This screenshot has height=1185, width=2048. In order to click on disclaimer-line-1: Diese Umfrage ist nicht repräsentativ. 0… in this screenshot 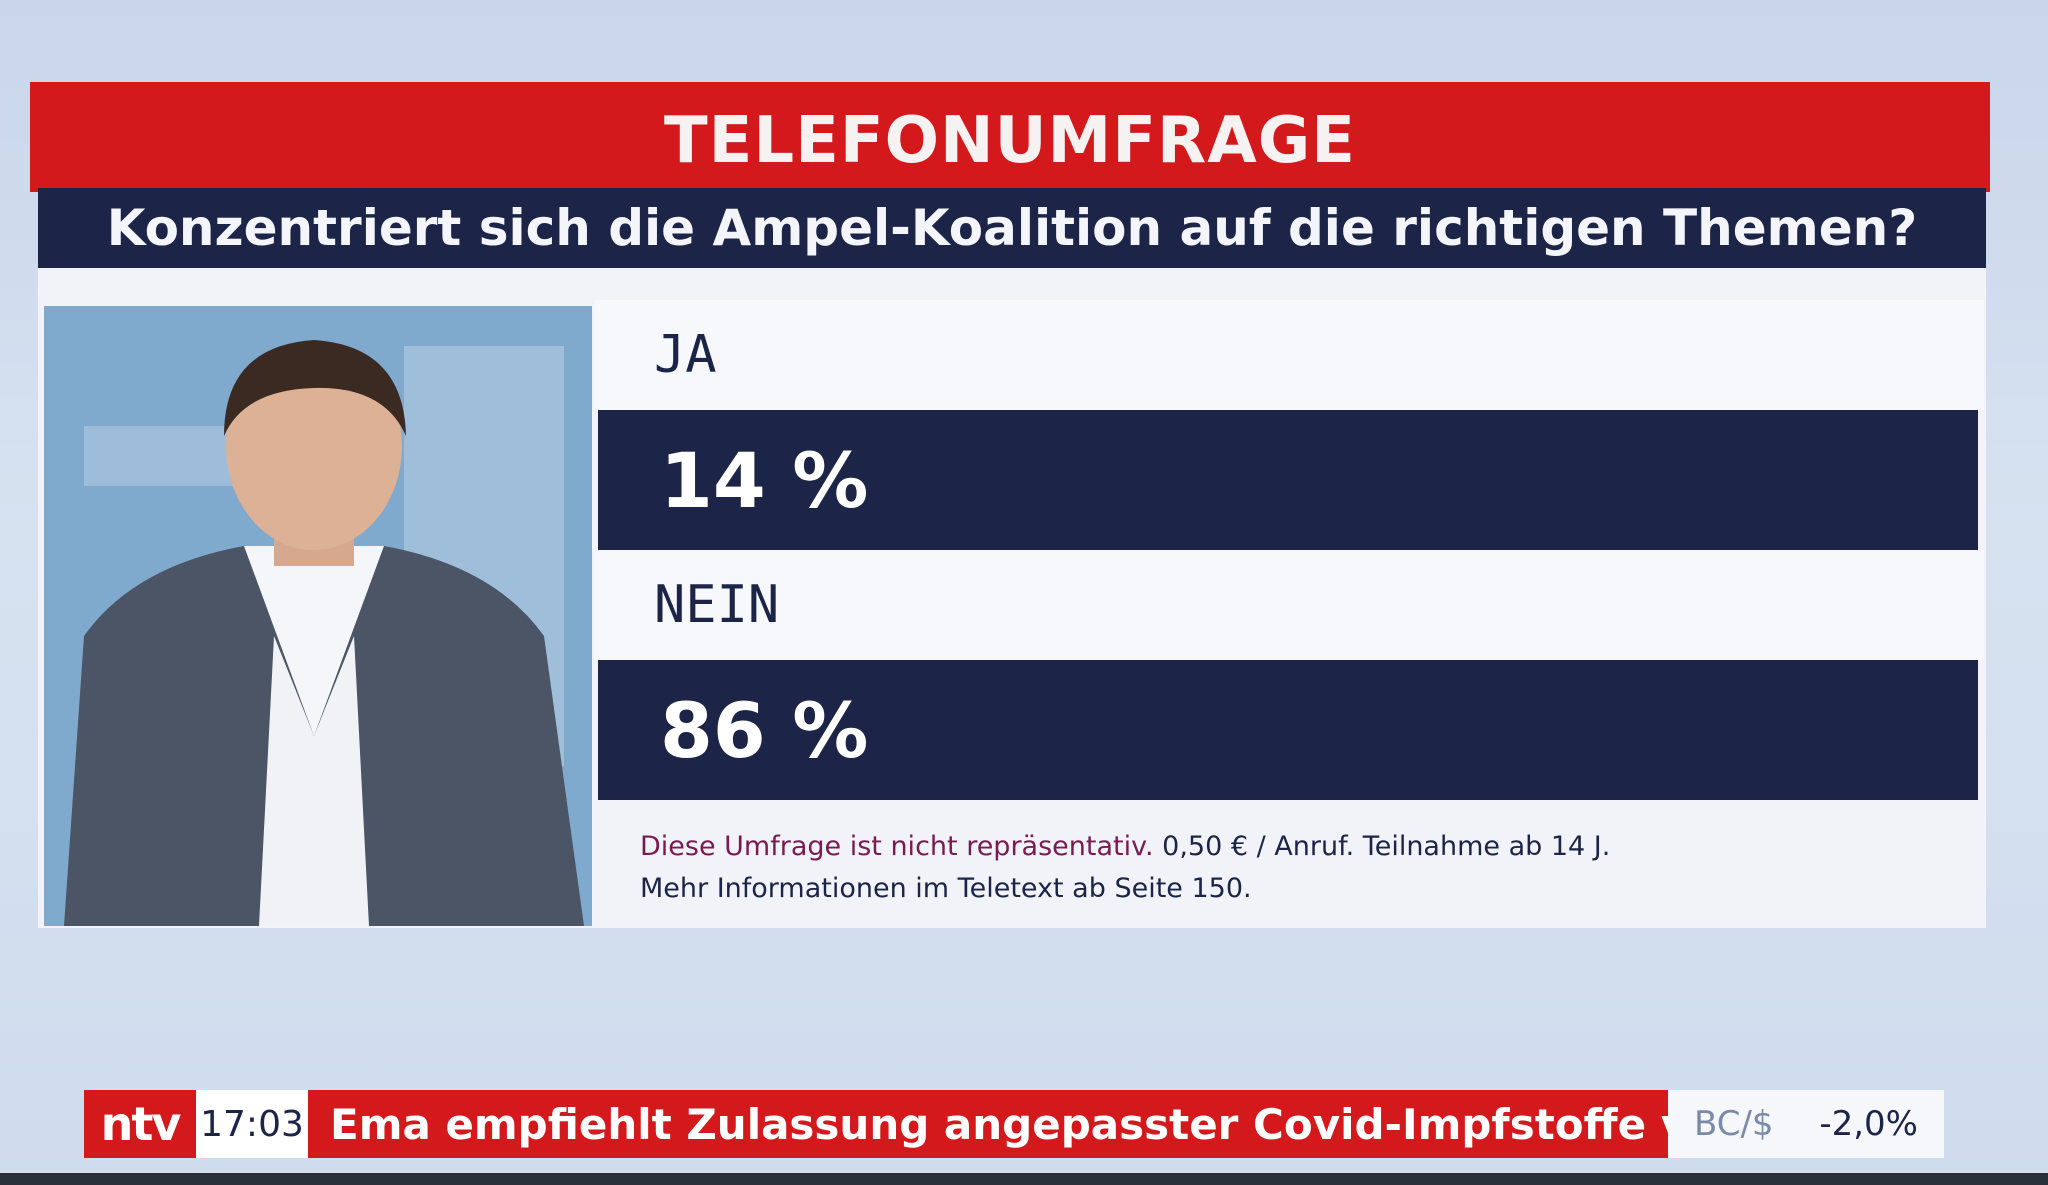, I will do `click(1290, 847)`.